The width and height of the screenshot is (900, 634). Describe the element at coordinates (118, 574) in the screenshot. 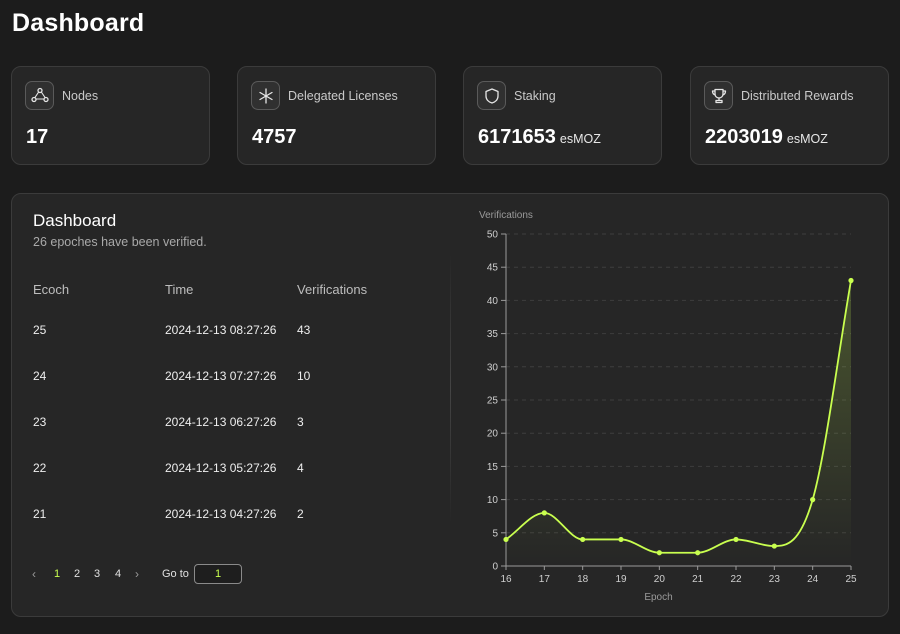

I see `page-4-button: 4` at that location.